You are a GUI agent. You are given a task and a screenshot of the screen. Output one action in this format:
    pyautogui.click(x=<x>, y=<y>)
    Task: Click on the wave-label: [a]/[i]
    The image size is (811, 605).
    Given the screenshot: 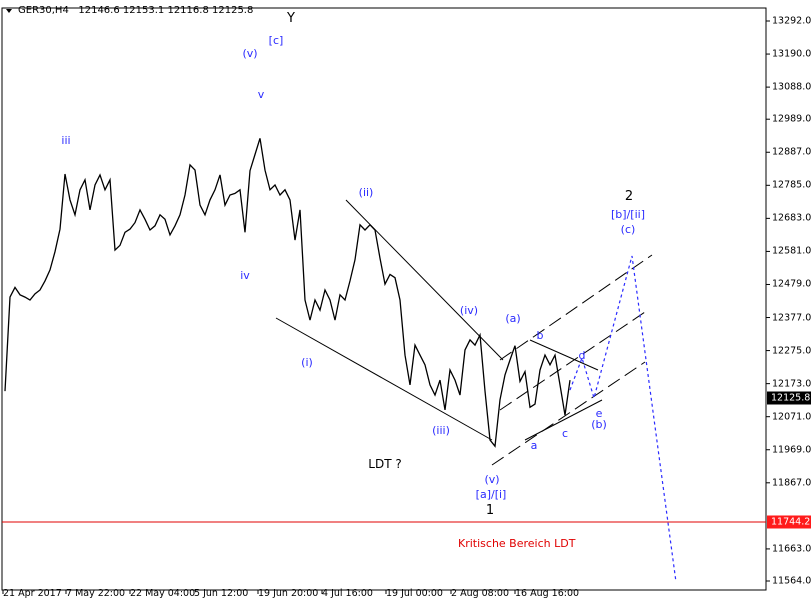 What is the action you would take?
    pyautogui.click(x=491, y=494)
    